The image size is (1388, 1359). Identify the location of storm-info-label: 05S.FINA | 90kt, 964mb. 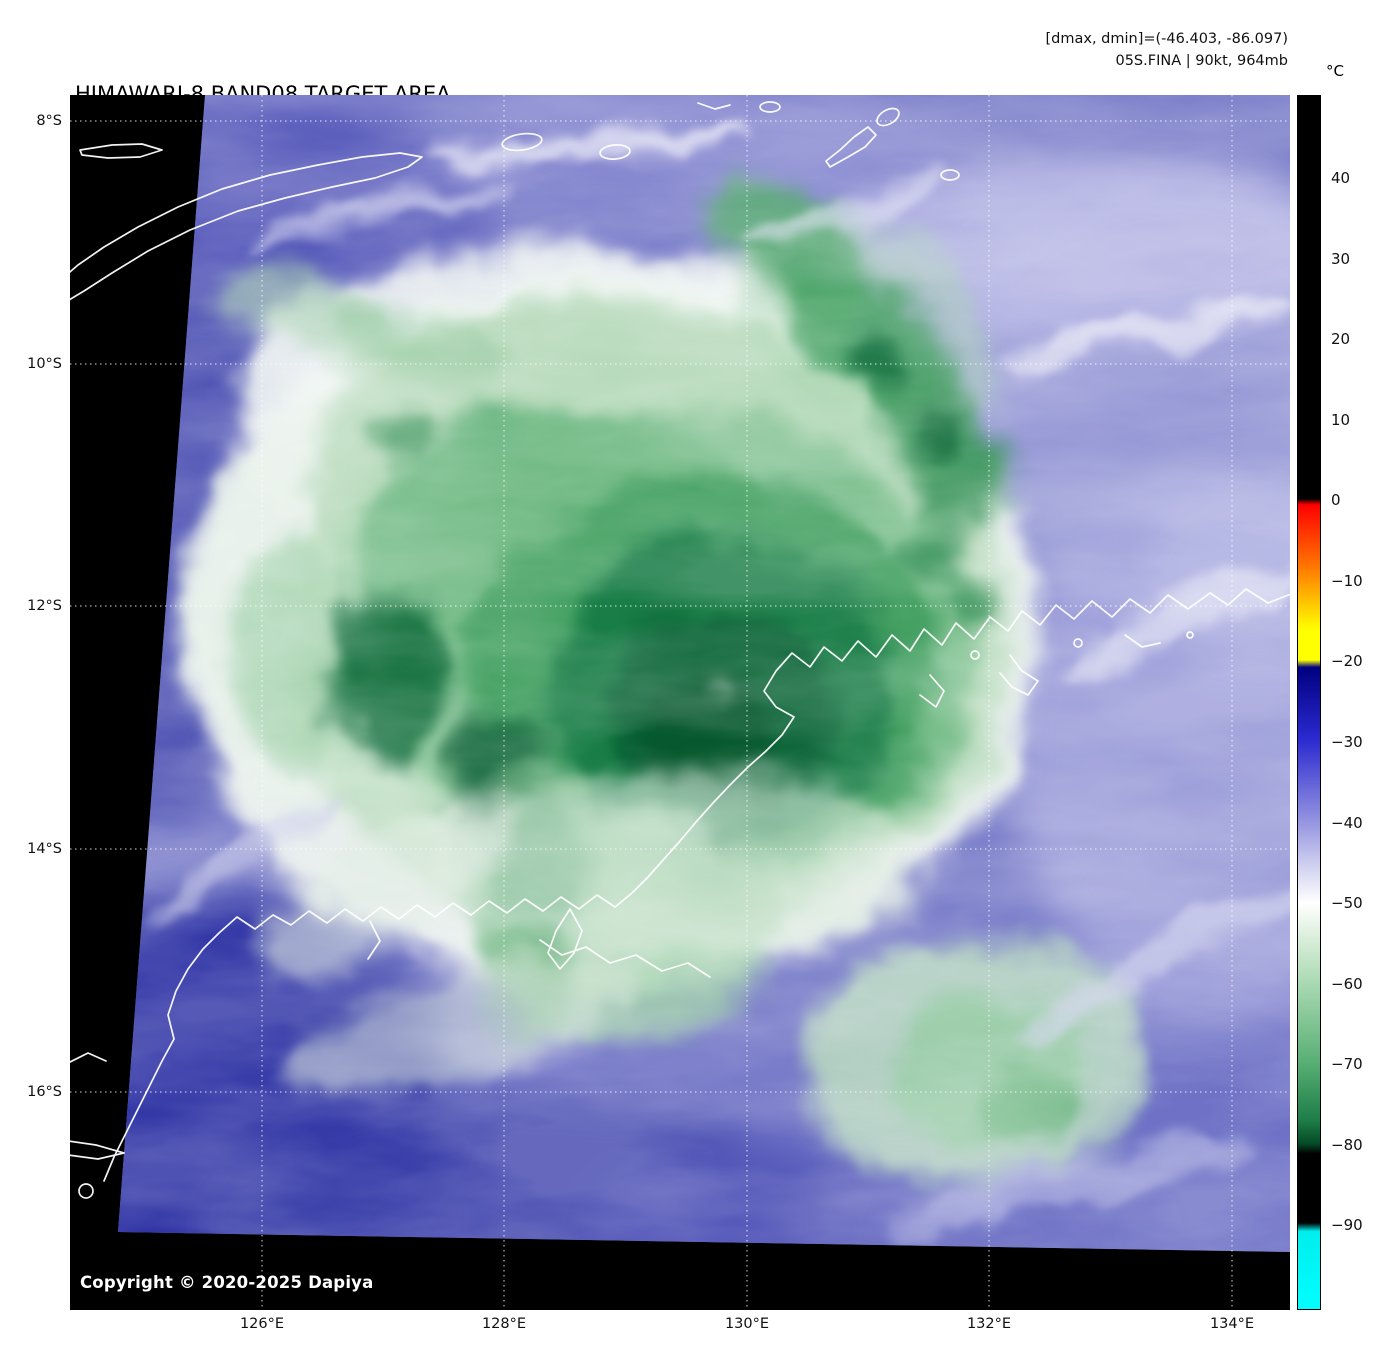
(1201, 61).